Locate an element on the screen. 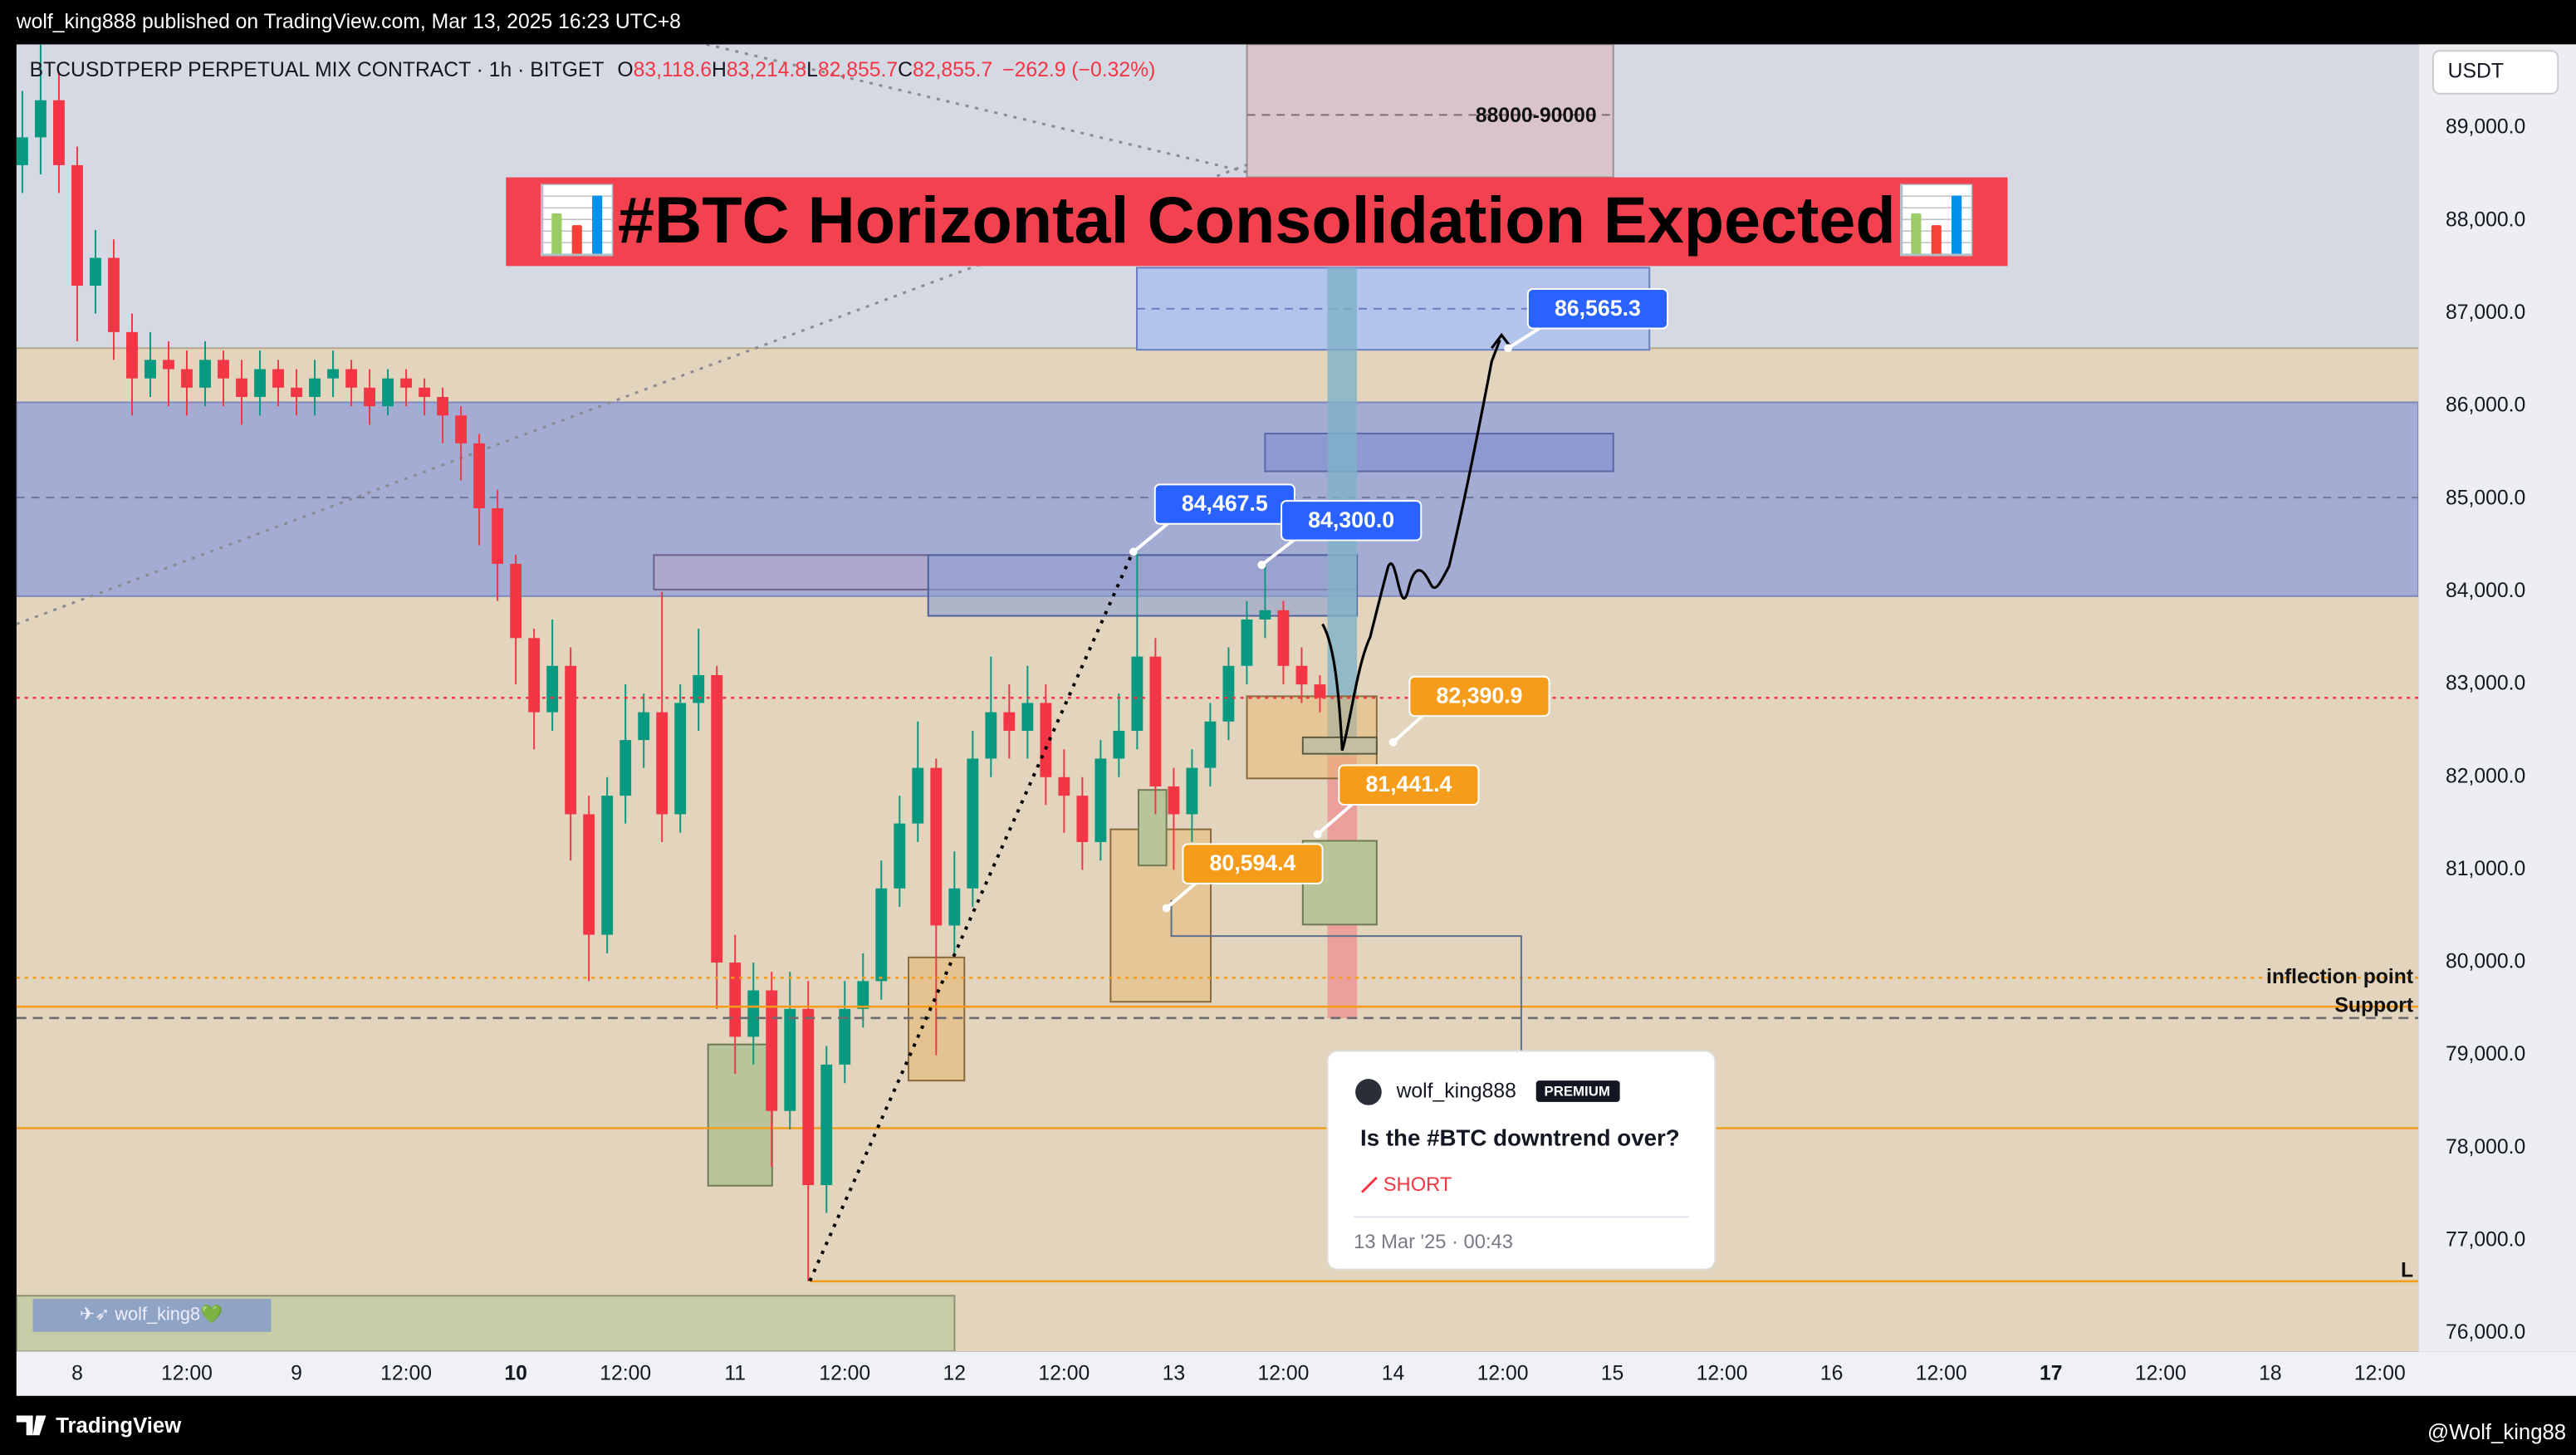  x-tick-label: 17 is located at coordinates (2051, 1374).